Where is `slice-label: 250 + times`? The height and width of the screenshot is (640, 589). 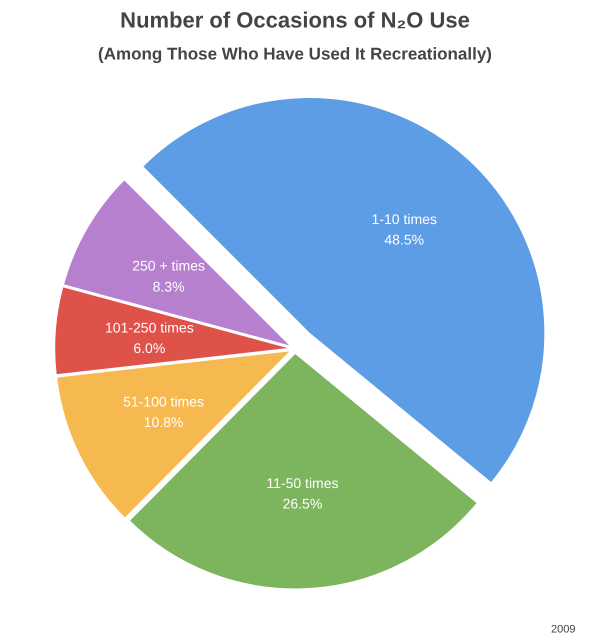
slice-label: 250 + times is located at coordinates (168, 266).